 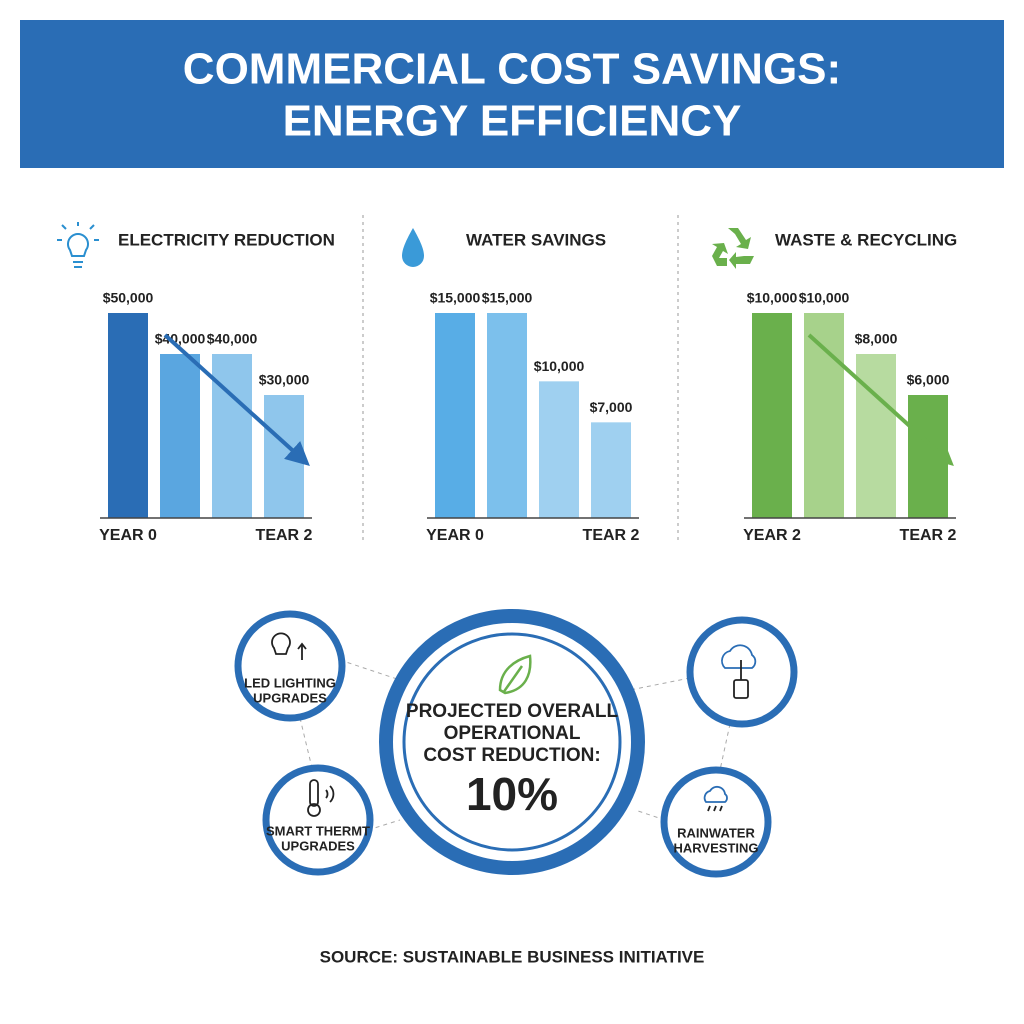 I want to click on node-label: LED LIGHTING, so click(x=290, y=682).